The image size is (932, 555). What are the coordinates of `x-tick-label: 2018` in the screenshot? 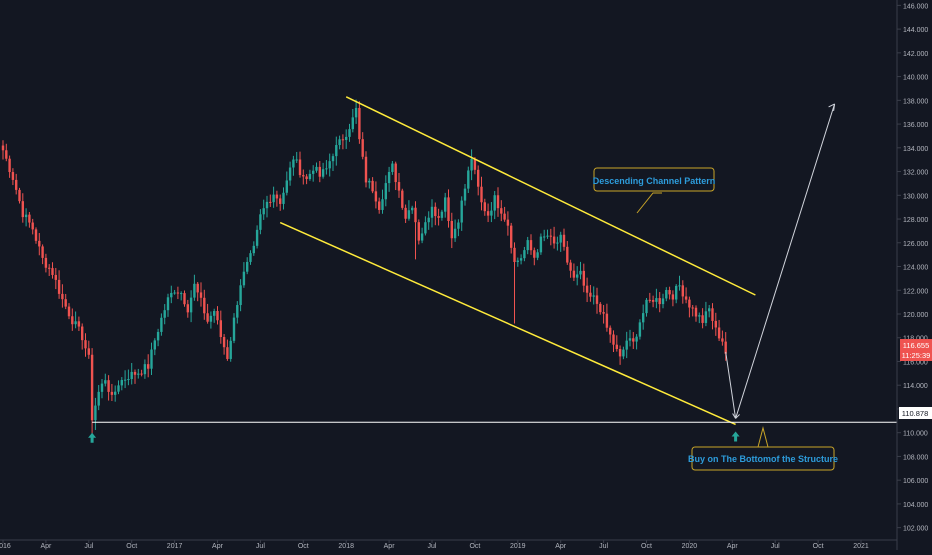 It's located at (346, 546).